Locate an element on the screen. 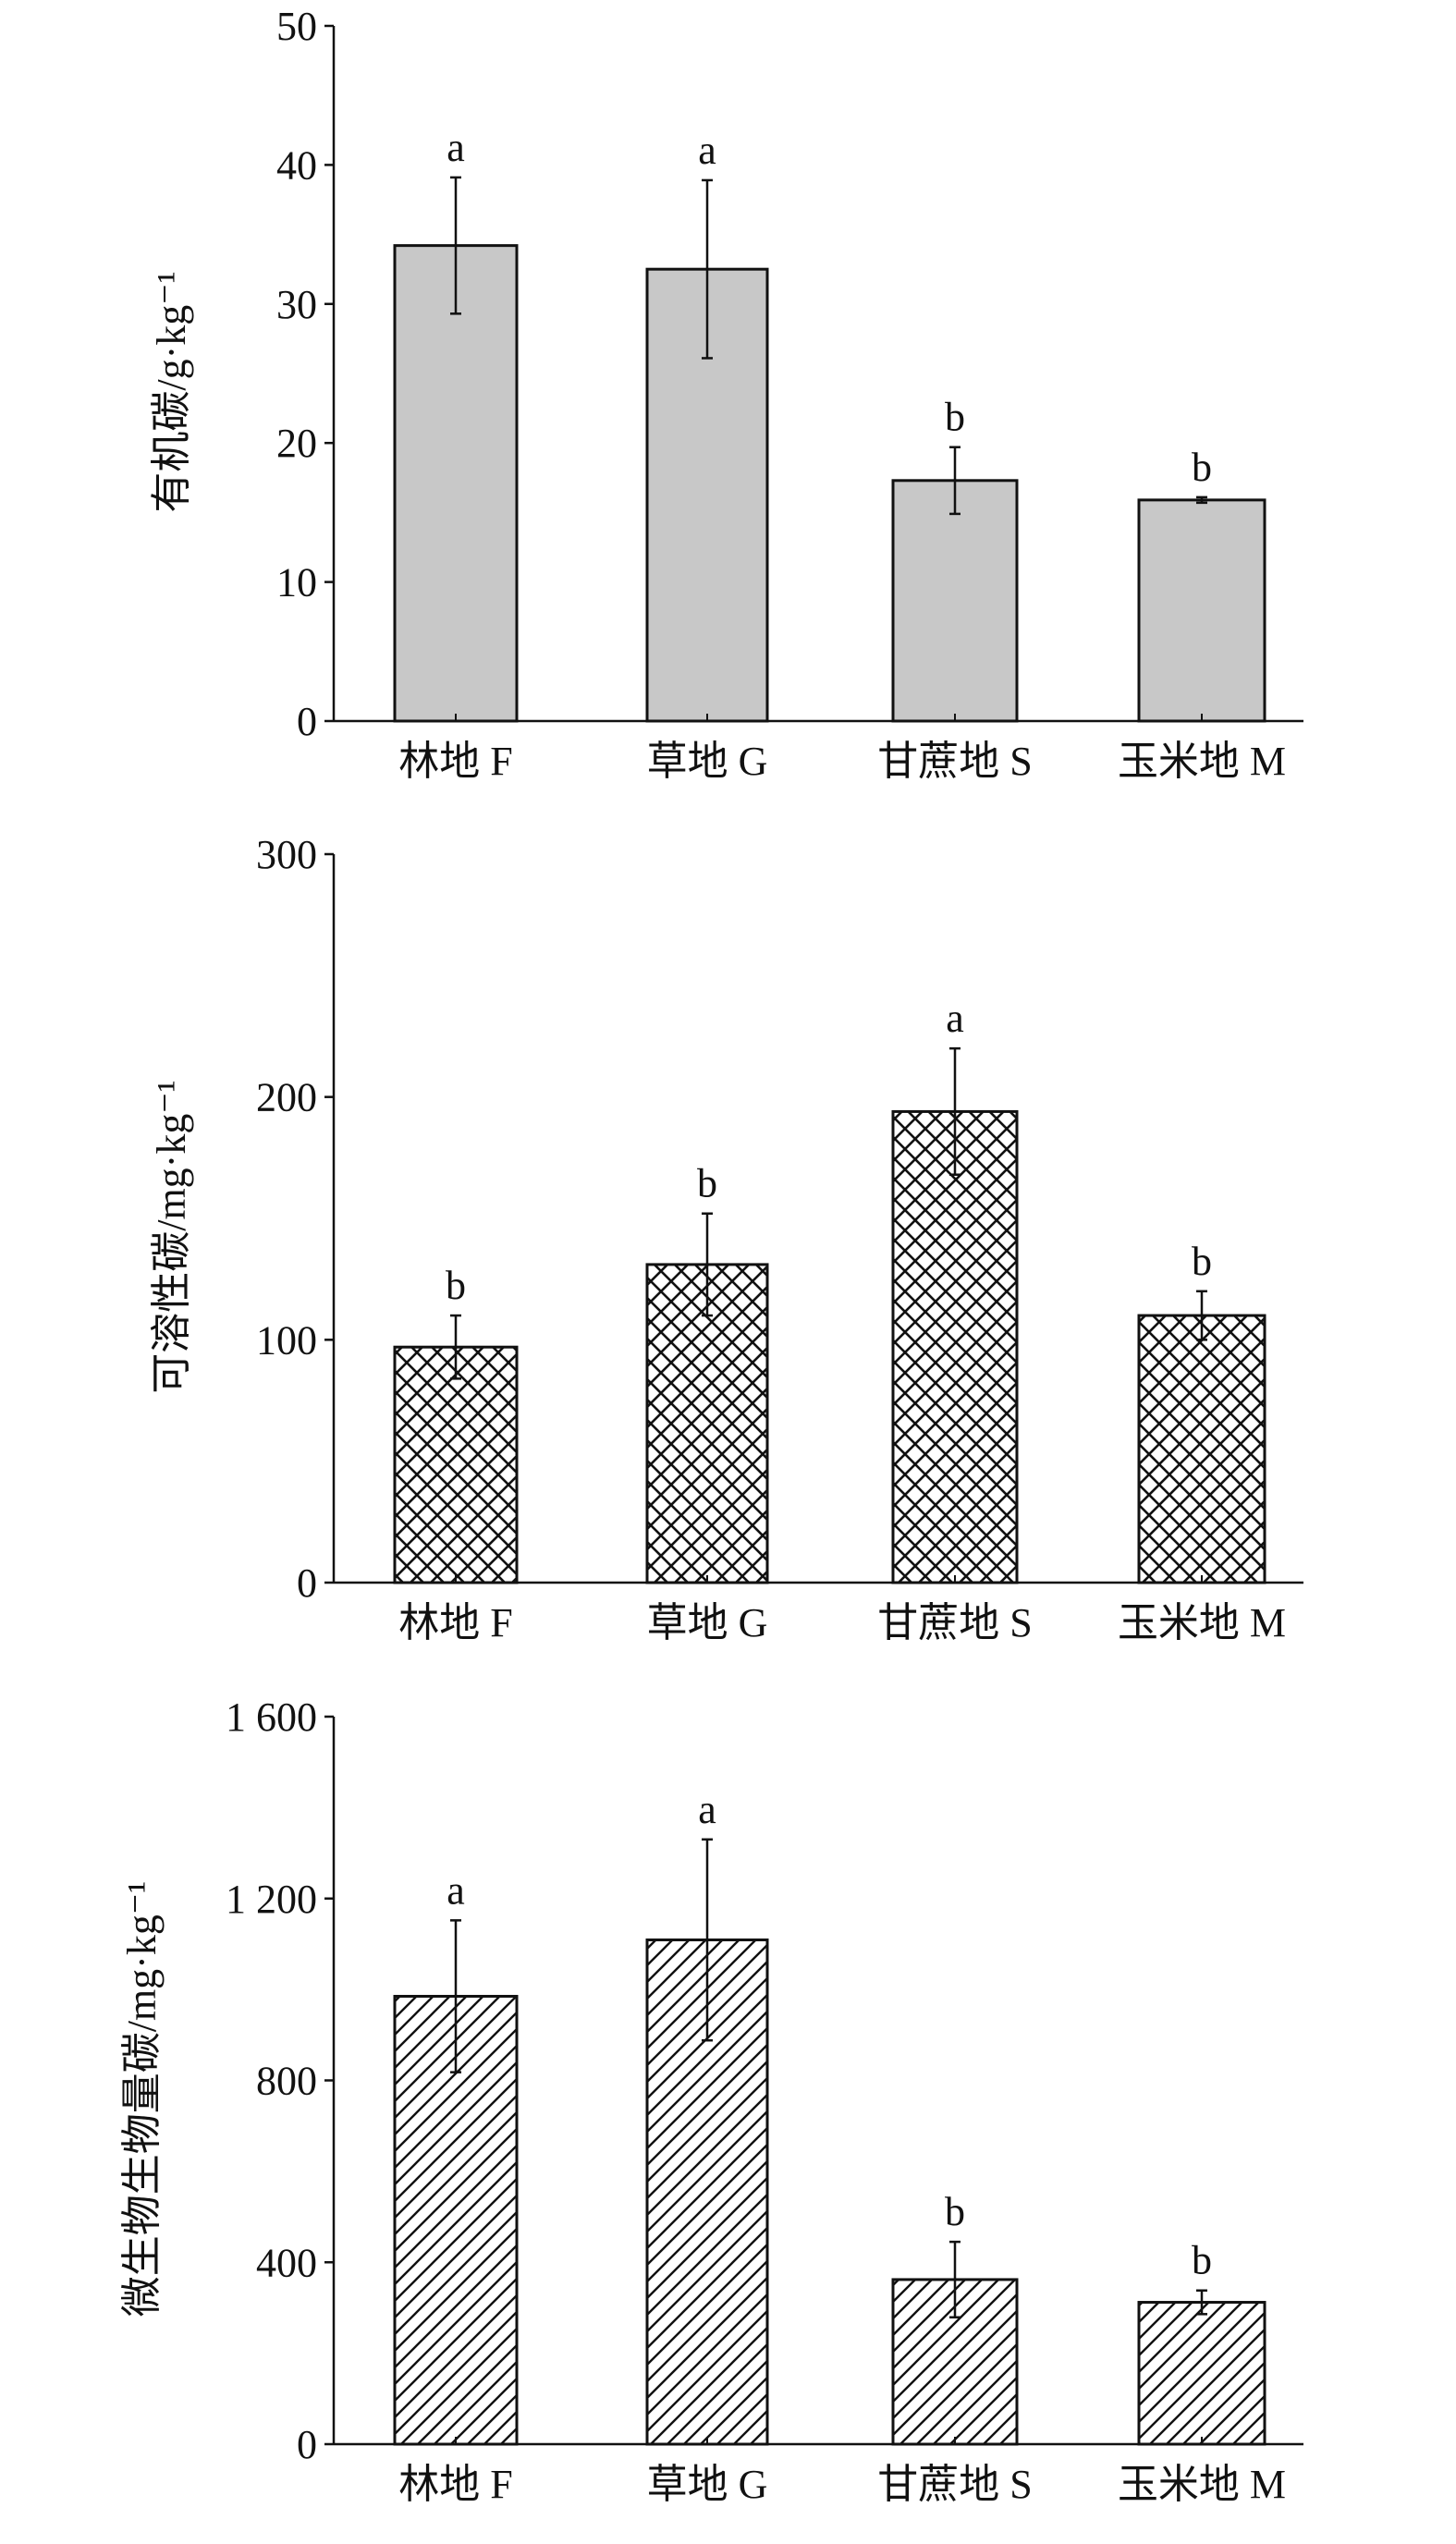 The width and height of the screenshot is (1456, 2544). y-tick-label: 10 is located at coordinates (296, 582).